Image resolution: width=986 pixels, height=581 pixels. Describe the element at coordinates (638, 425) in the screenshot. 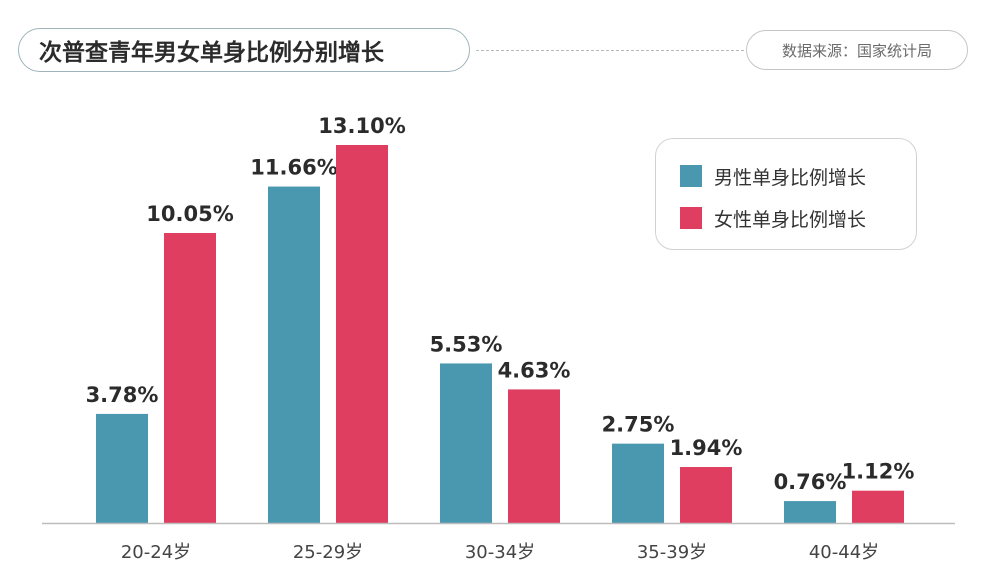

I see `male-value-label-4: 2.75%` at that location.